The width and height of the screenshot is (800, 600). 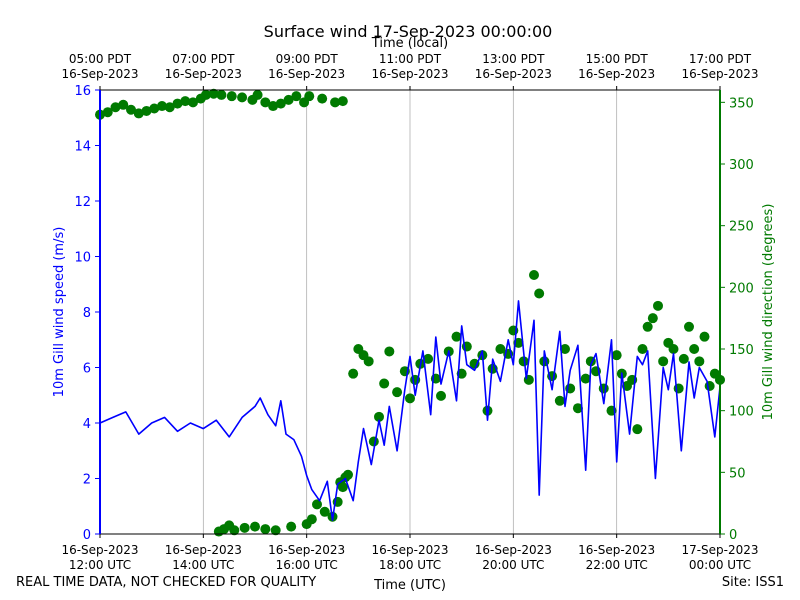 What do you see at coordinates (82, 91) in the screenshot?
I see `y-tick-label: 16` at bounding box center [82, 91].